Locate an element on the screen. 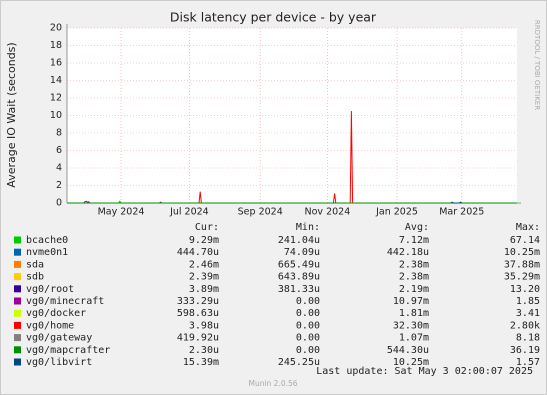 This screenshot has width=547, height=395. legend-label: vg0/minecraft is located at coordinates (65, 301).